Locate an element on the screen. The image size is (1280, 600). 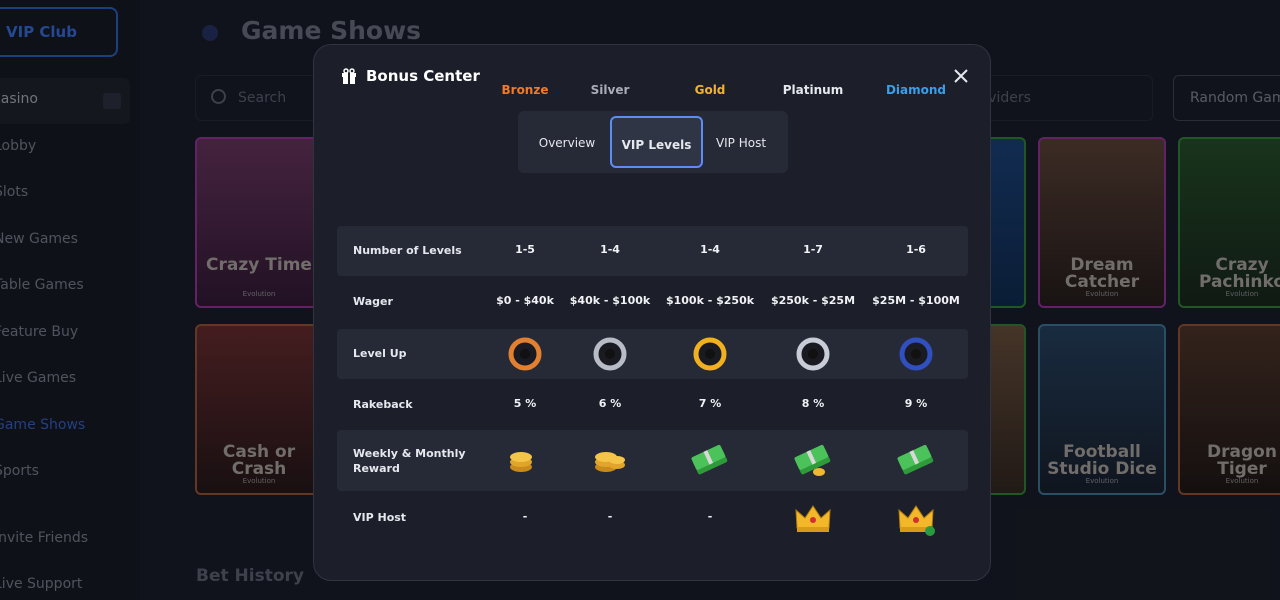
game-title: Football Studio Dice is located at coordinates (1102, 460).